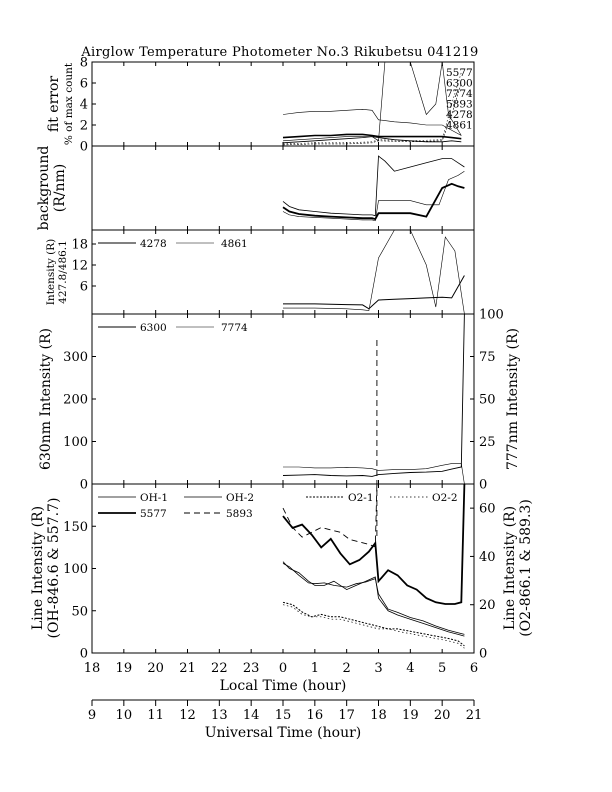 Image resolution: width=612 pixels, height=792 pixels. I want to click on y-tick-label-right: 75, so click(487, 357).